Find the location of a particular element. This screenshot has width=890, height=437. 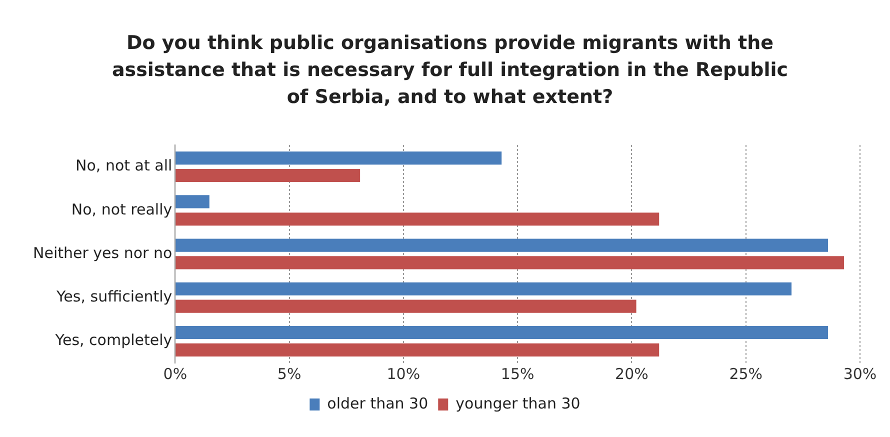

legend-label: older than 30 is located at coordinates (377, 403).